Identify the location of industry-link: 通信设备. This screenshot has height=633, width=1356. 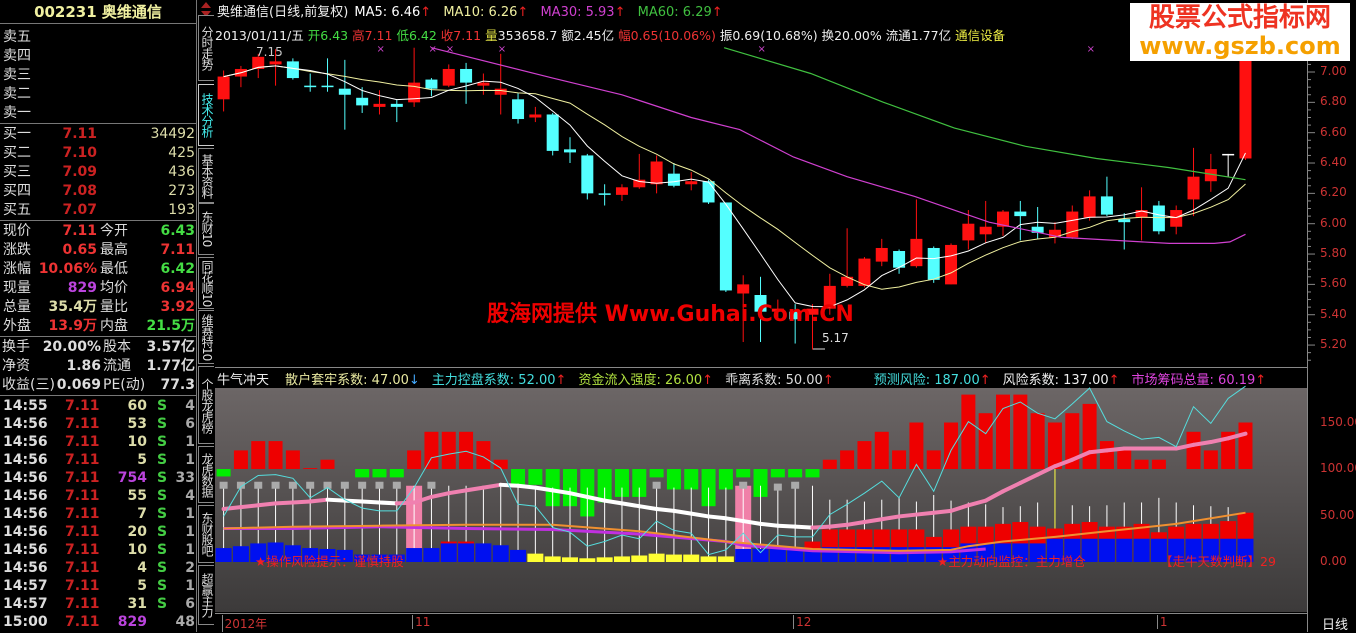
(980, 35).